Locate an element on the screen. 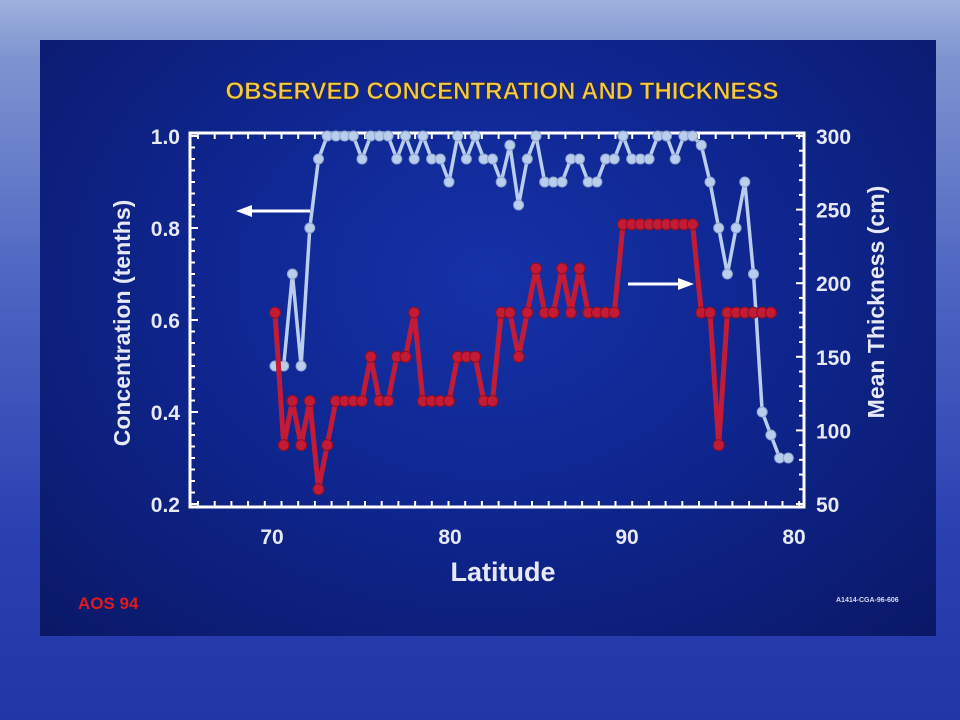  right-tick-labels: 300 250 200 150 100 50 is located at coordinates (833, 321).